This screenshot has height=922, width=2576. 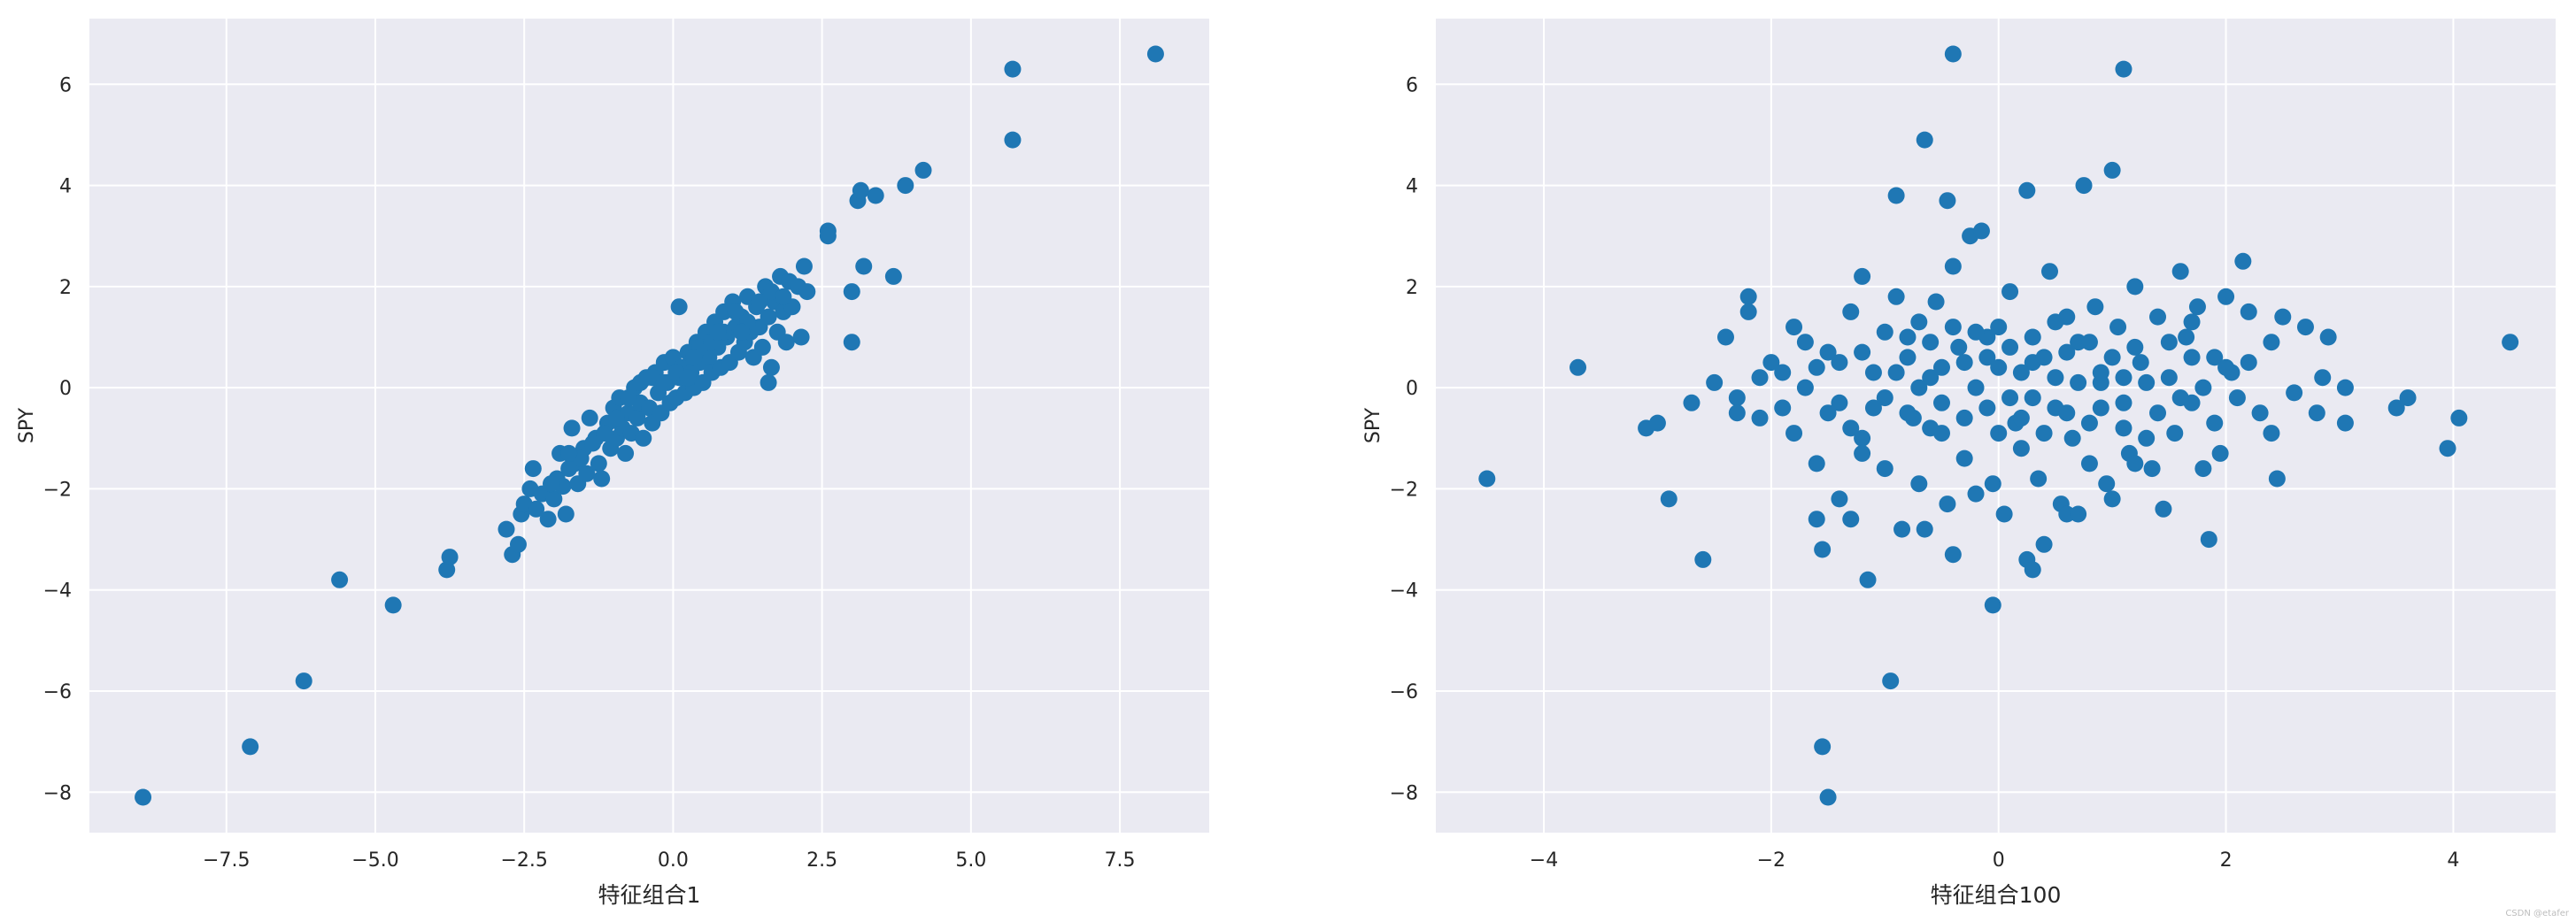 What do you see at coordinates (374, 860) in the screenshot?
I see `x-tick-label: −5.0` at bounding box center [374, 860].